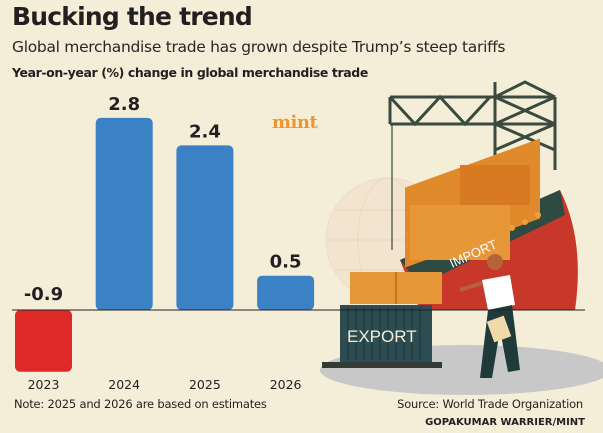 The image size is (603, 433). Describe the element at coordinates (43, 341) in the screenshot. I see `bar-2023` at that location.